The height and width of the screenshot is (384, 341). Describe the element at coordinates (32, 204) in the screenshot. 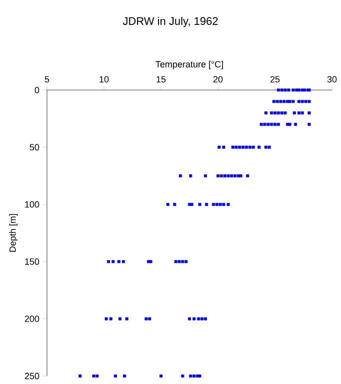

I see `y-tick-label: 100` at that location.